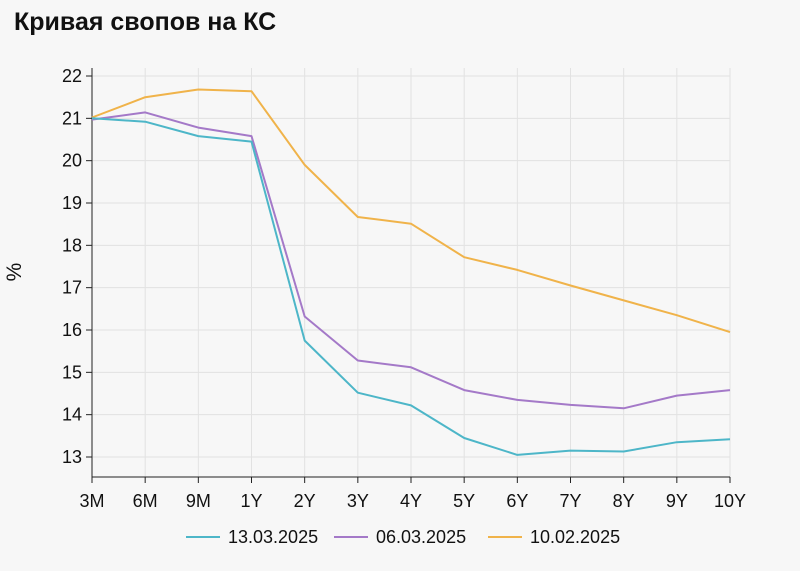  What do you see at coordinates (72, 457) in the screenshot?
I see `y-tick-label: 13` at bounding box center [72, 457].